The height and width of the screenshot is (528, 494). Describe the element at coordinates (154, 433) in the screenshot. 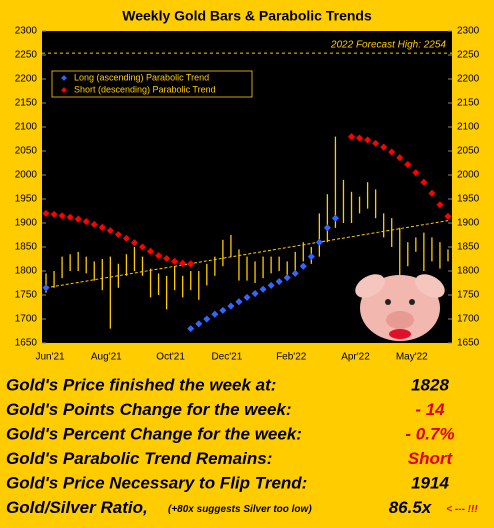

I see `row-label: Gold's Percent Change for the week:` at that location.